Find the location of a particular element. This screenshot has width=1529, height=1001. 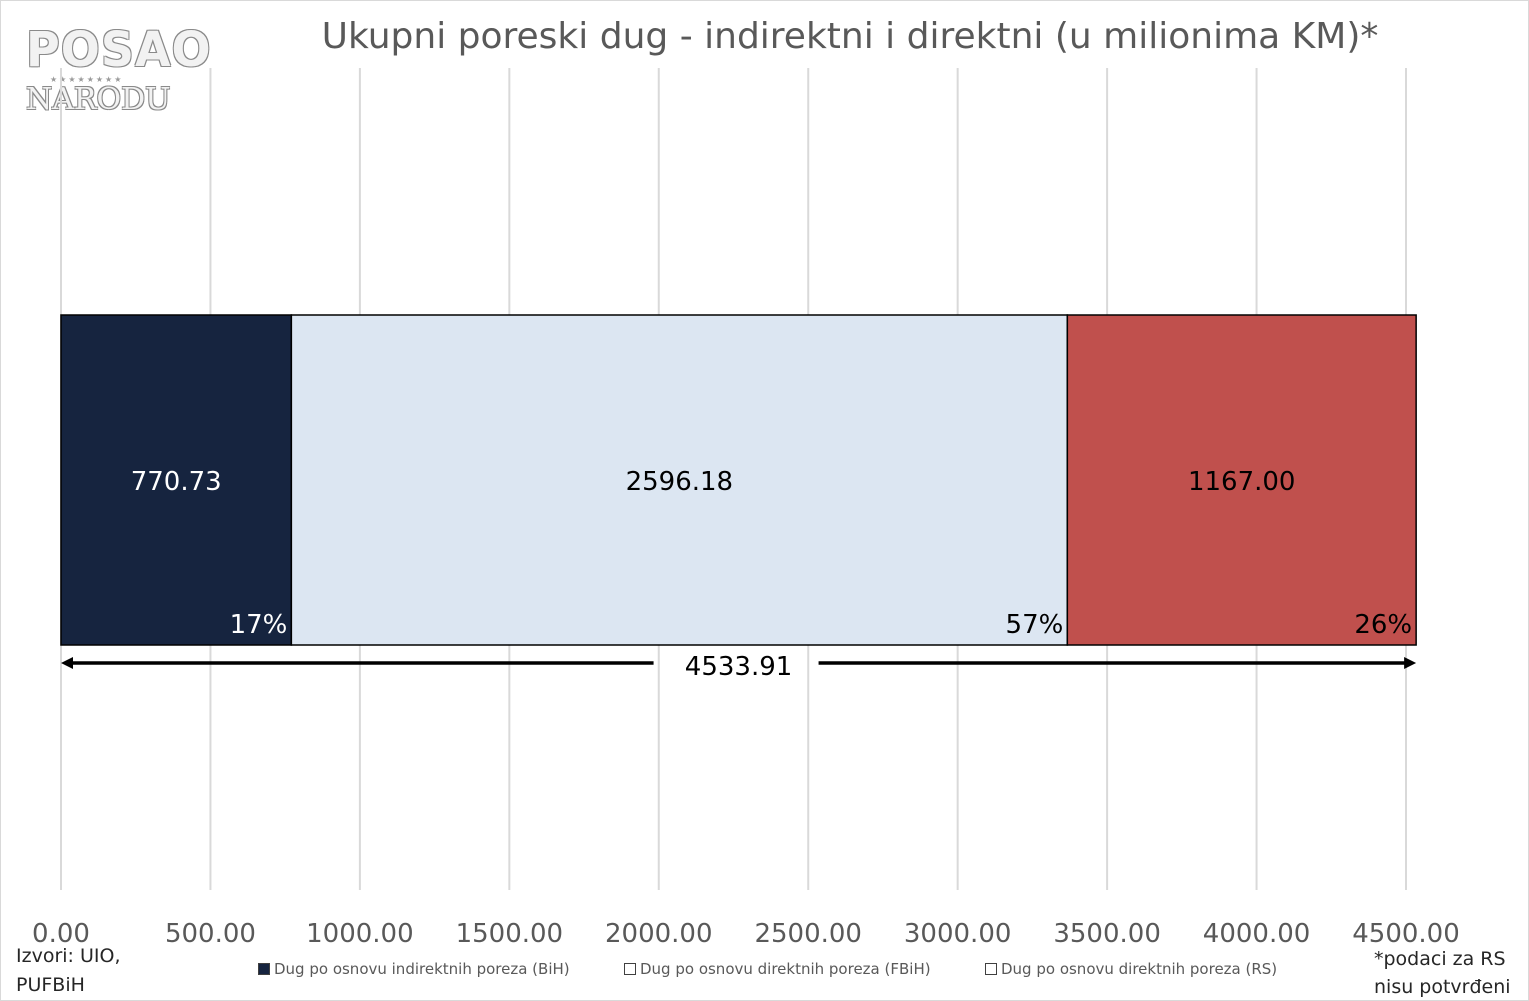

x-tick-label: 1000.00 is located at coordinates (360, 934).